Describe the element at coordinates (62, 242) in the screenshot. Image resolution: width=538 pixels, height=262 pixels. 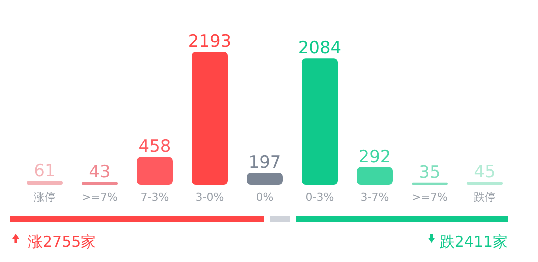
I see `text: 涨2755家` at that location.